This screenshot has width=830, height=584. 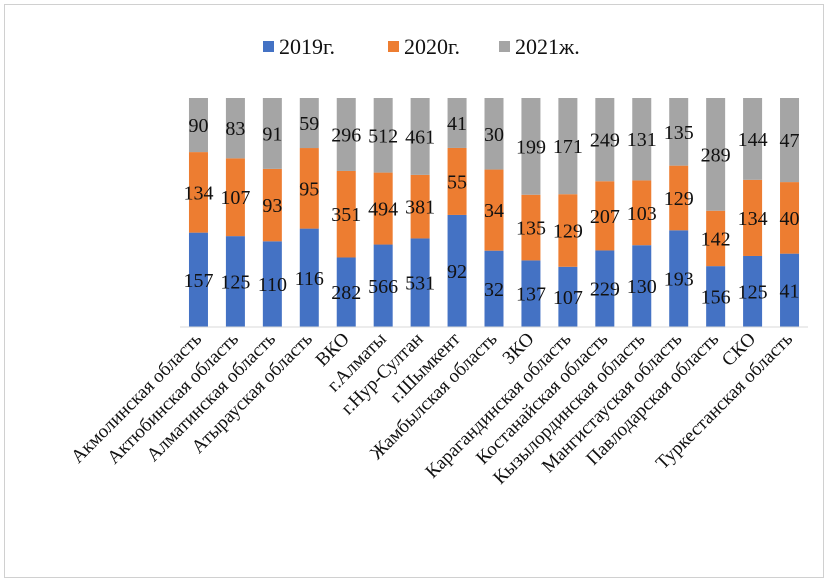 I want to click on data-label: 171, so click(x=568, y=147).